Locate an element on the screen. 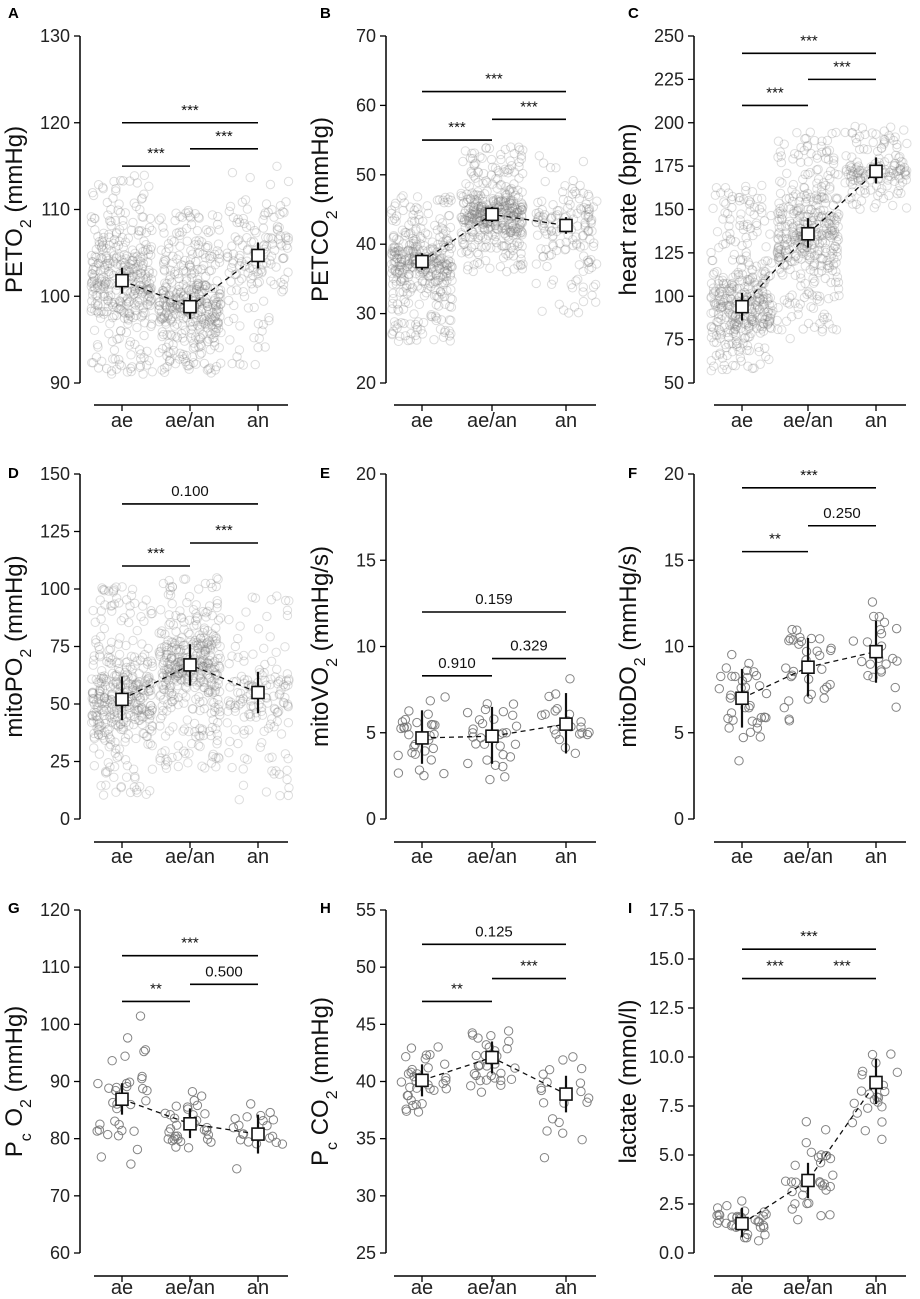 This screenshot has height=1299, width=920. y-tick-label: 15.0 is located at coordinates (666, 959).